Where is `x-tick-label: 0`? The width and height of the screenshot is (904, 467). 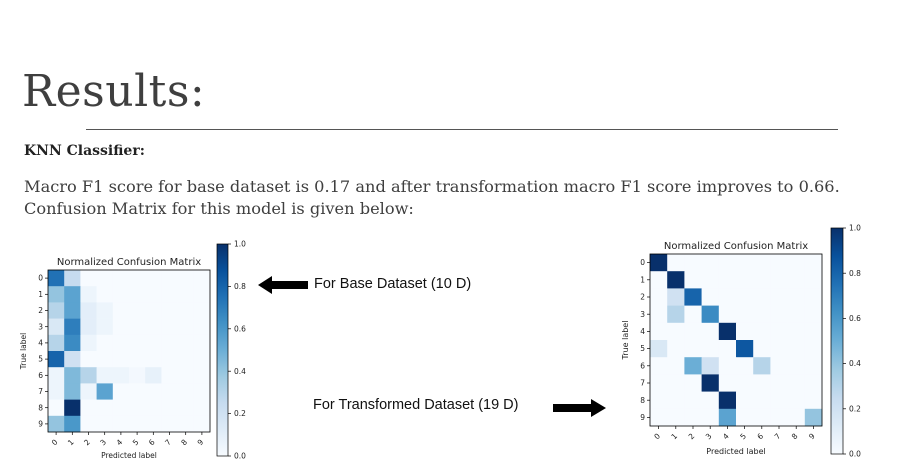
x-tick-label: 0 is located at coordinates (657, 436).